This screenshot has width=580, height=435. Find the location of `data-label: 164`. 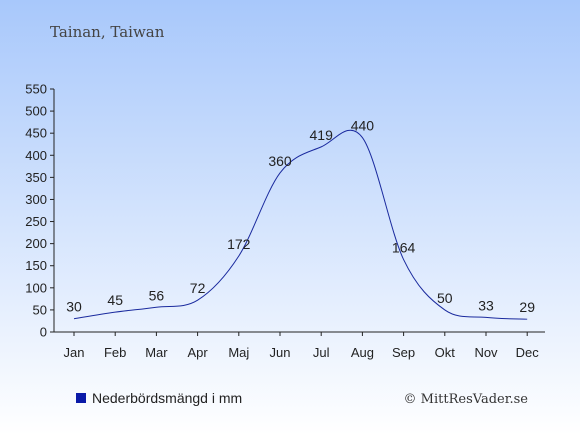

data-label: 164 is located at coordinates (404, 248).